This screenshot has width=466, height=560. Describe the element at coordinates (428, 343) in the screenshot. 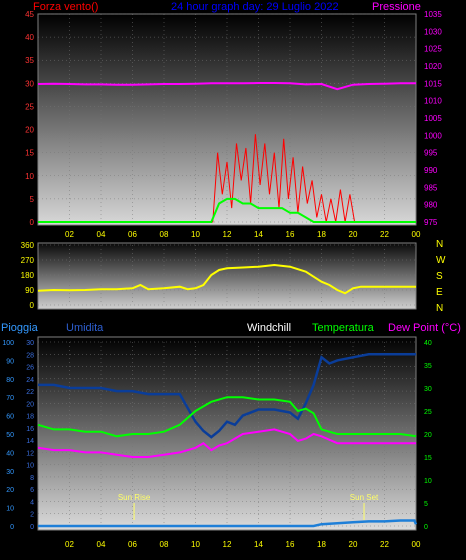

I see `temperature-tick-label: 40` at that location.